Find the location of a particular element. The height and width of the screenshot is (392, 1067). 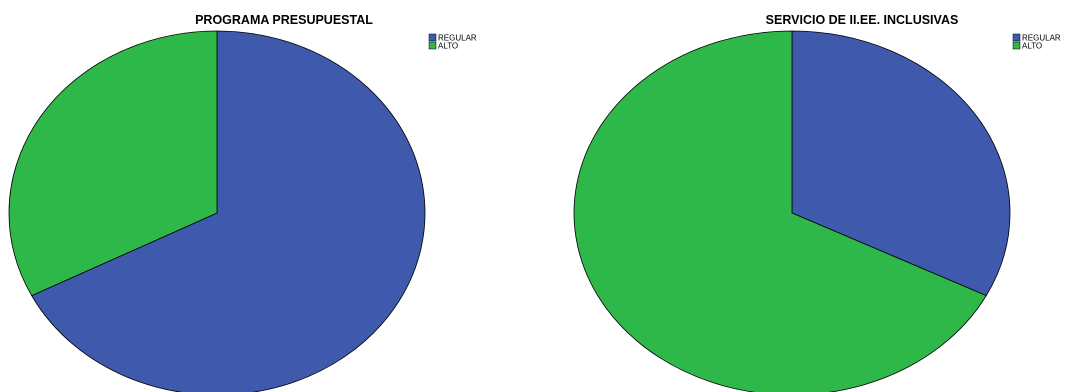

legend-programa-presupuestal: REGULAR ALTO is located at coordinates (452, 42).